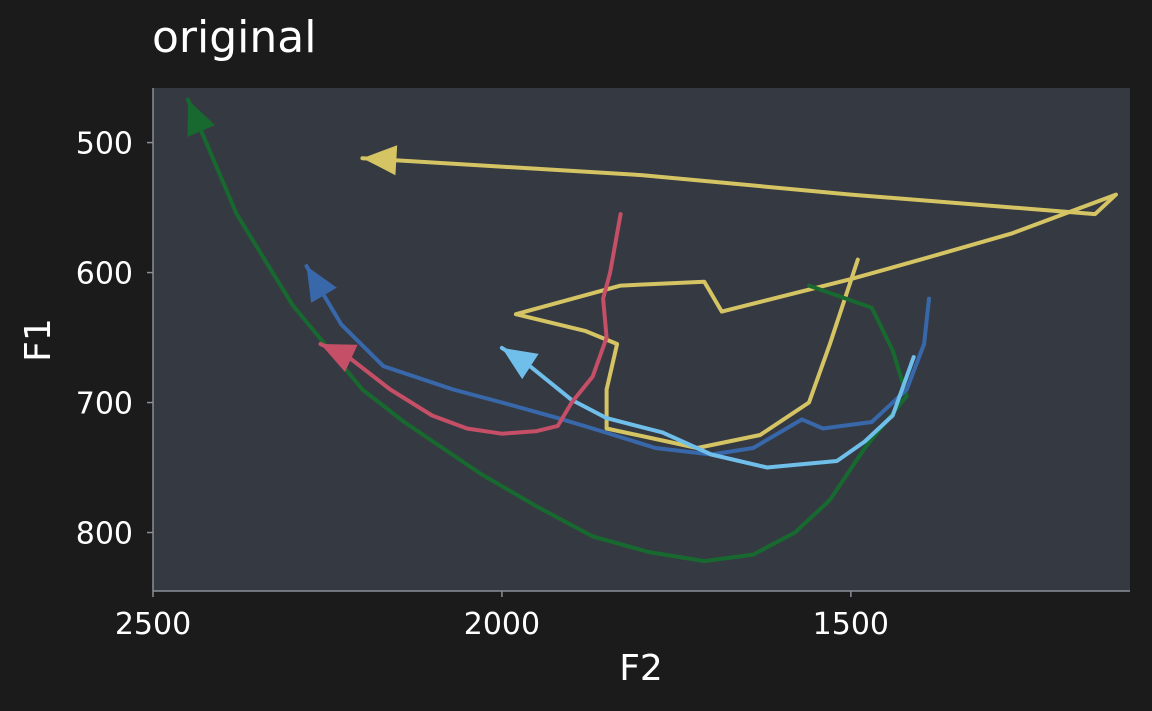  I want to click on y-tick-label-2: 700, so click(104, 404).